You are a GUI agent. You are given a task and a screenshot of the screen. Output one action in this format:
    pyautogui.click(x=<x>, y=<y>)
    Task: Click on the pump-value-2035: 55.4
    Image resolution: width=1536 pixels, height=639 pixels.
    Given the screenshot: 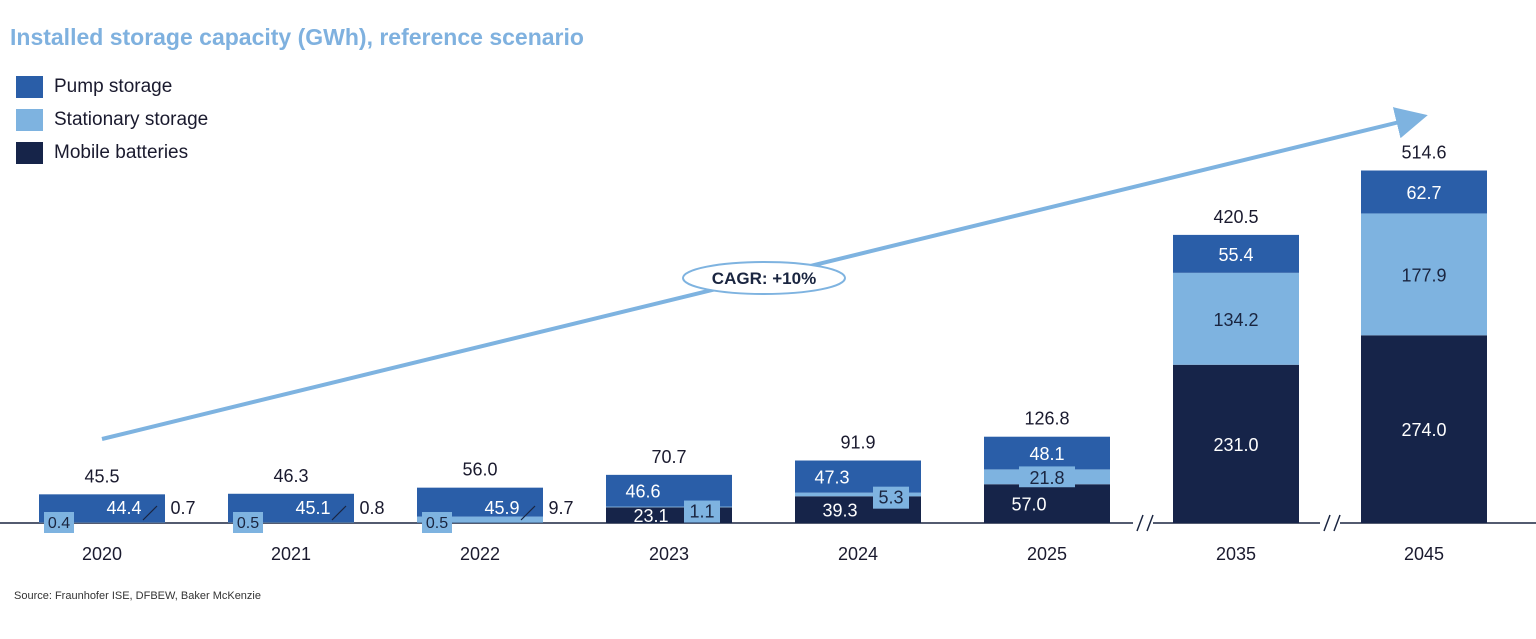 What is the action you would take?
    pyautogui.click(x=1235, y=255)
    